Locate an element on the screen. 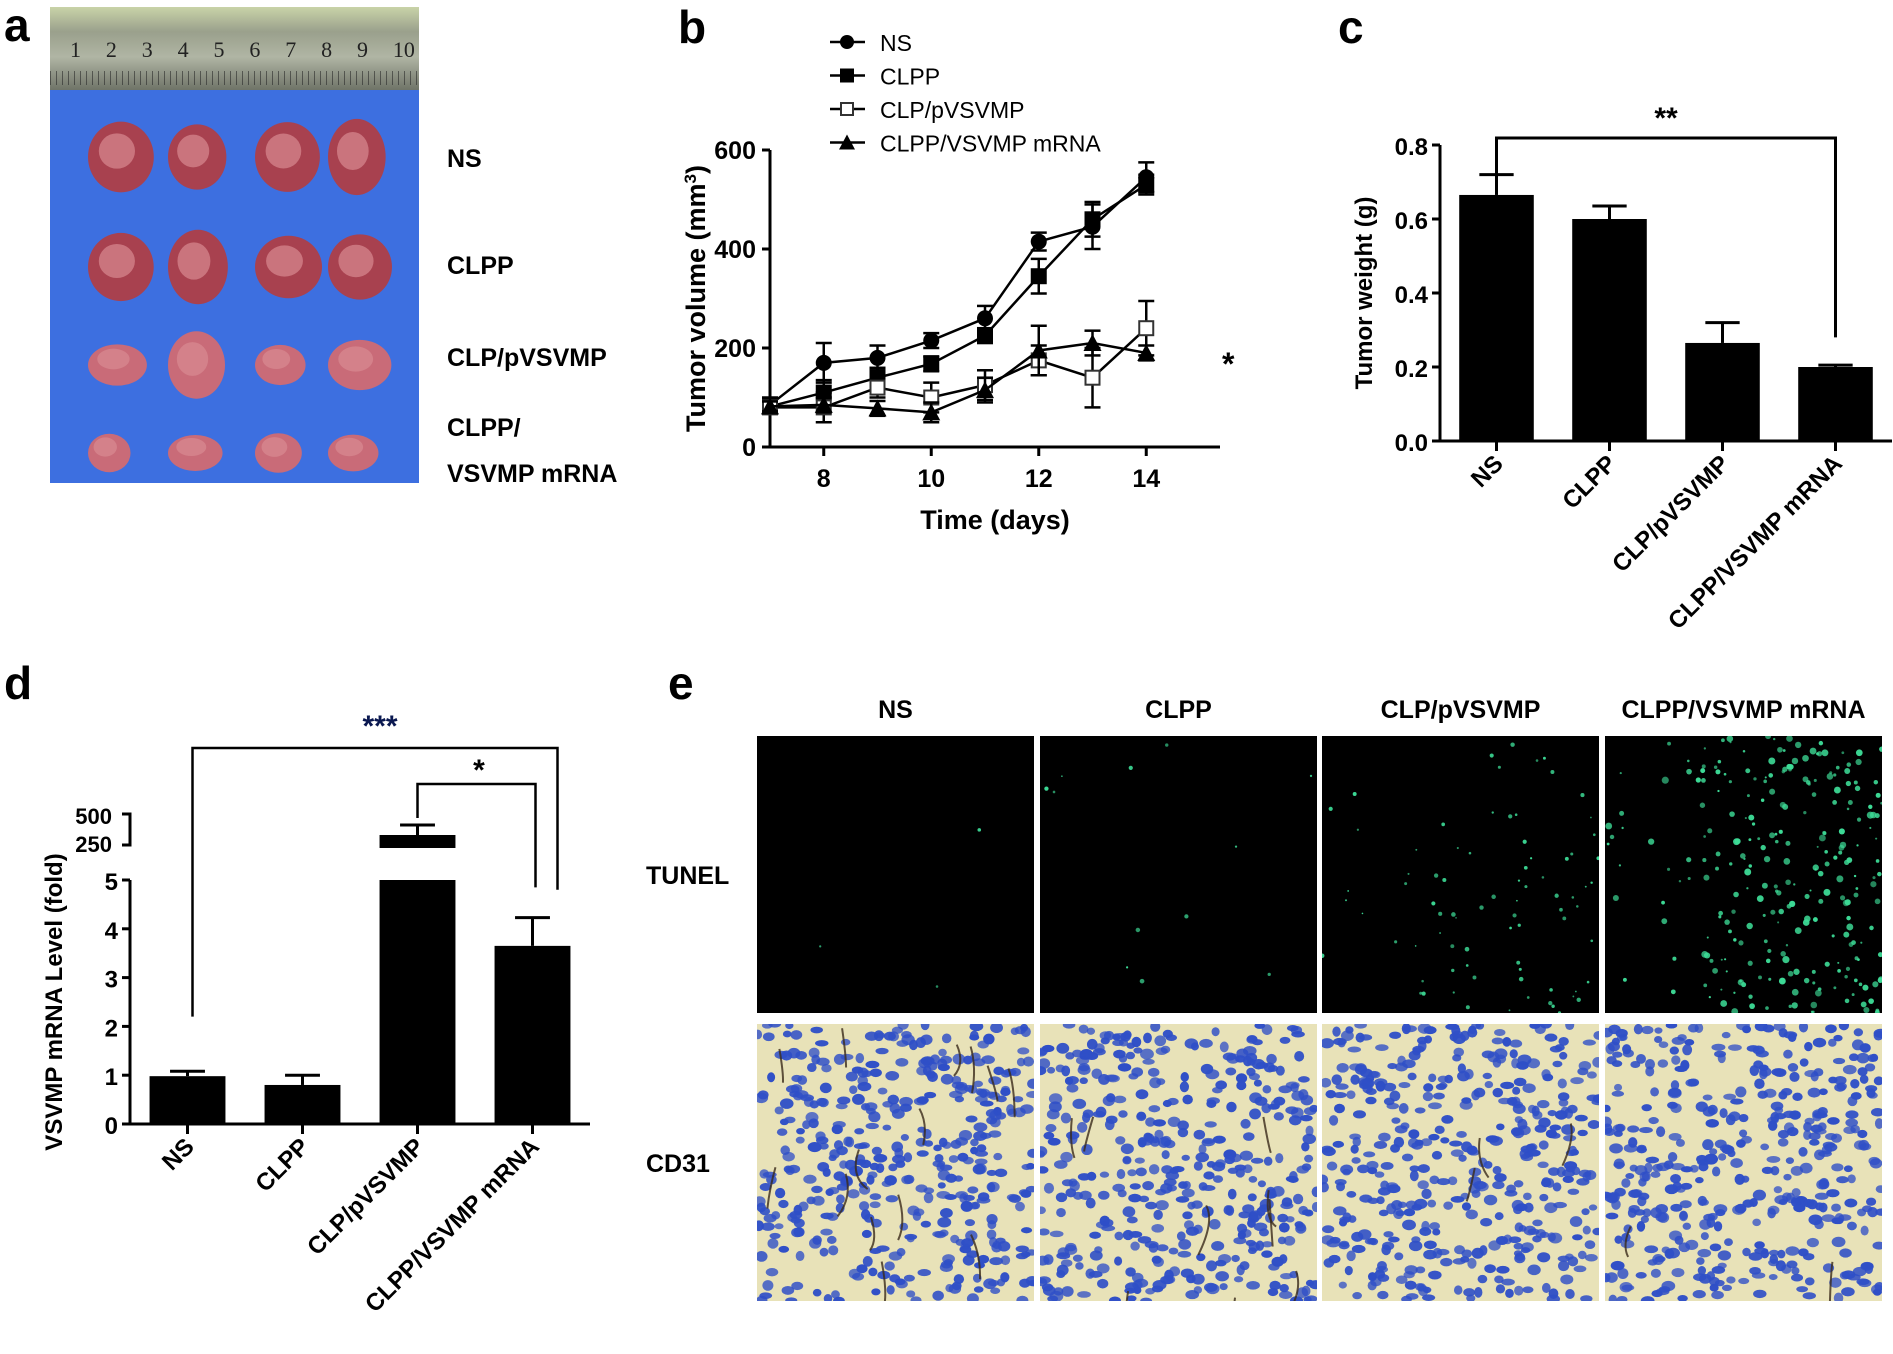 This screenshot has height=1354, width=1893. ruler-number: 9 is located at coordinates (362, 49).